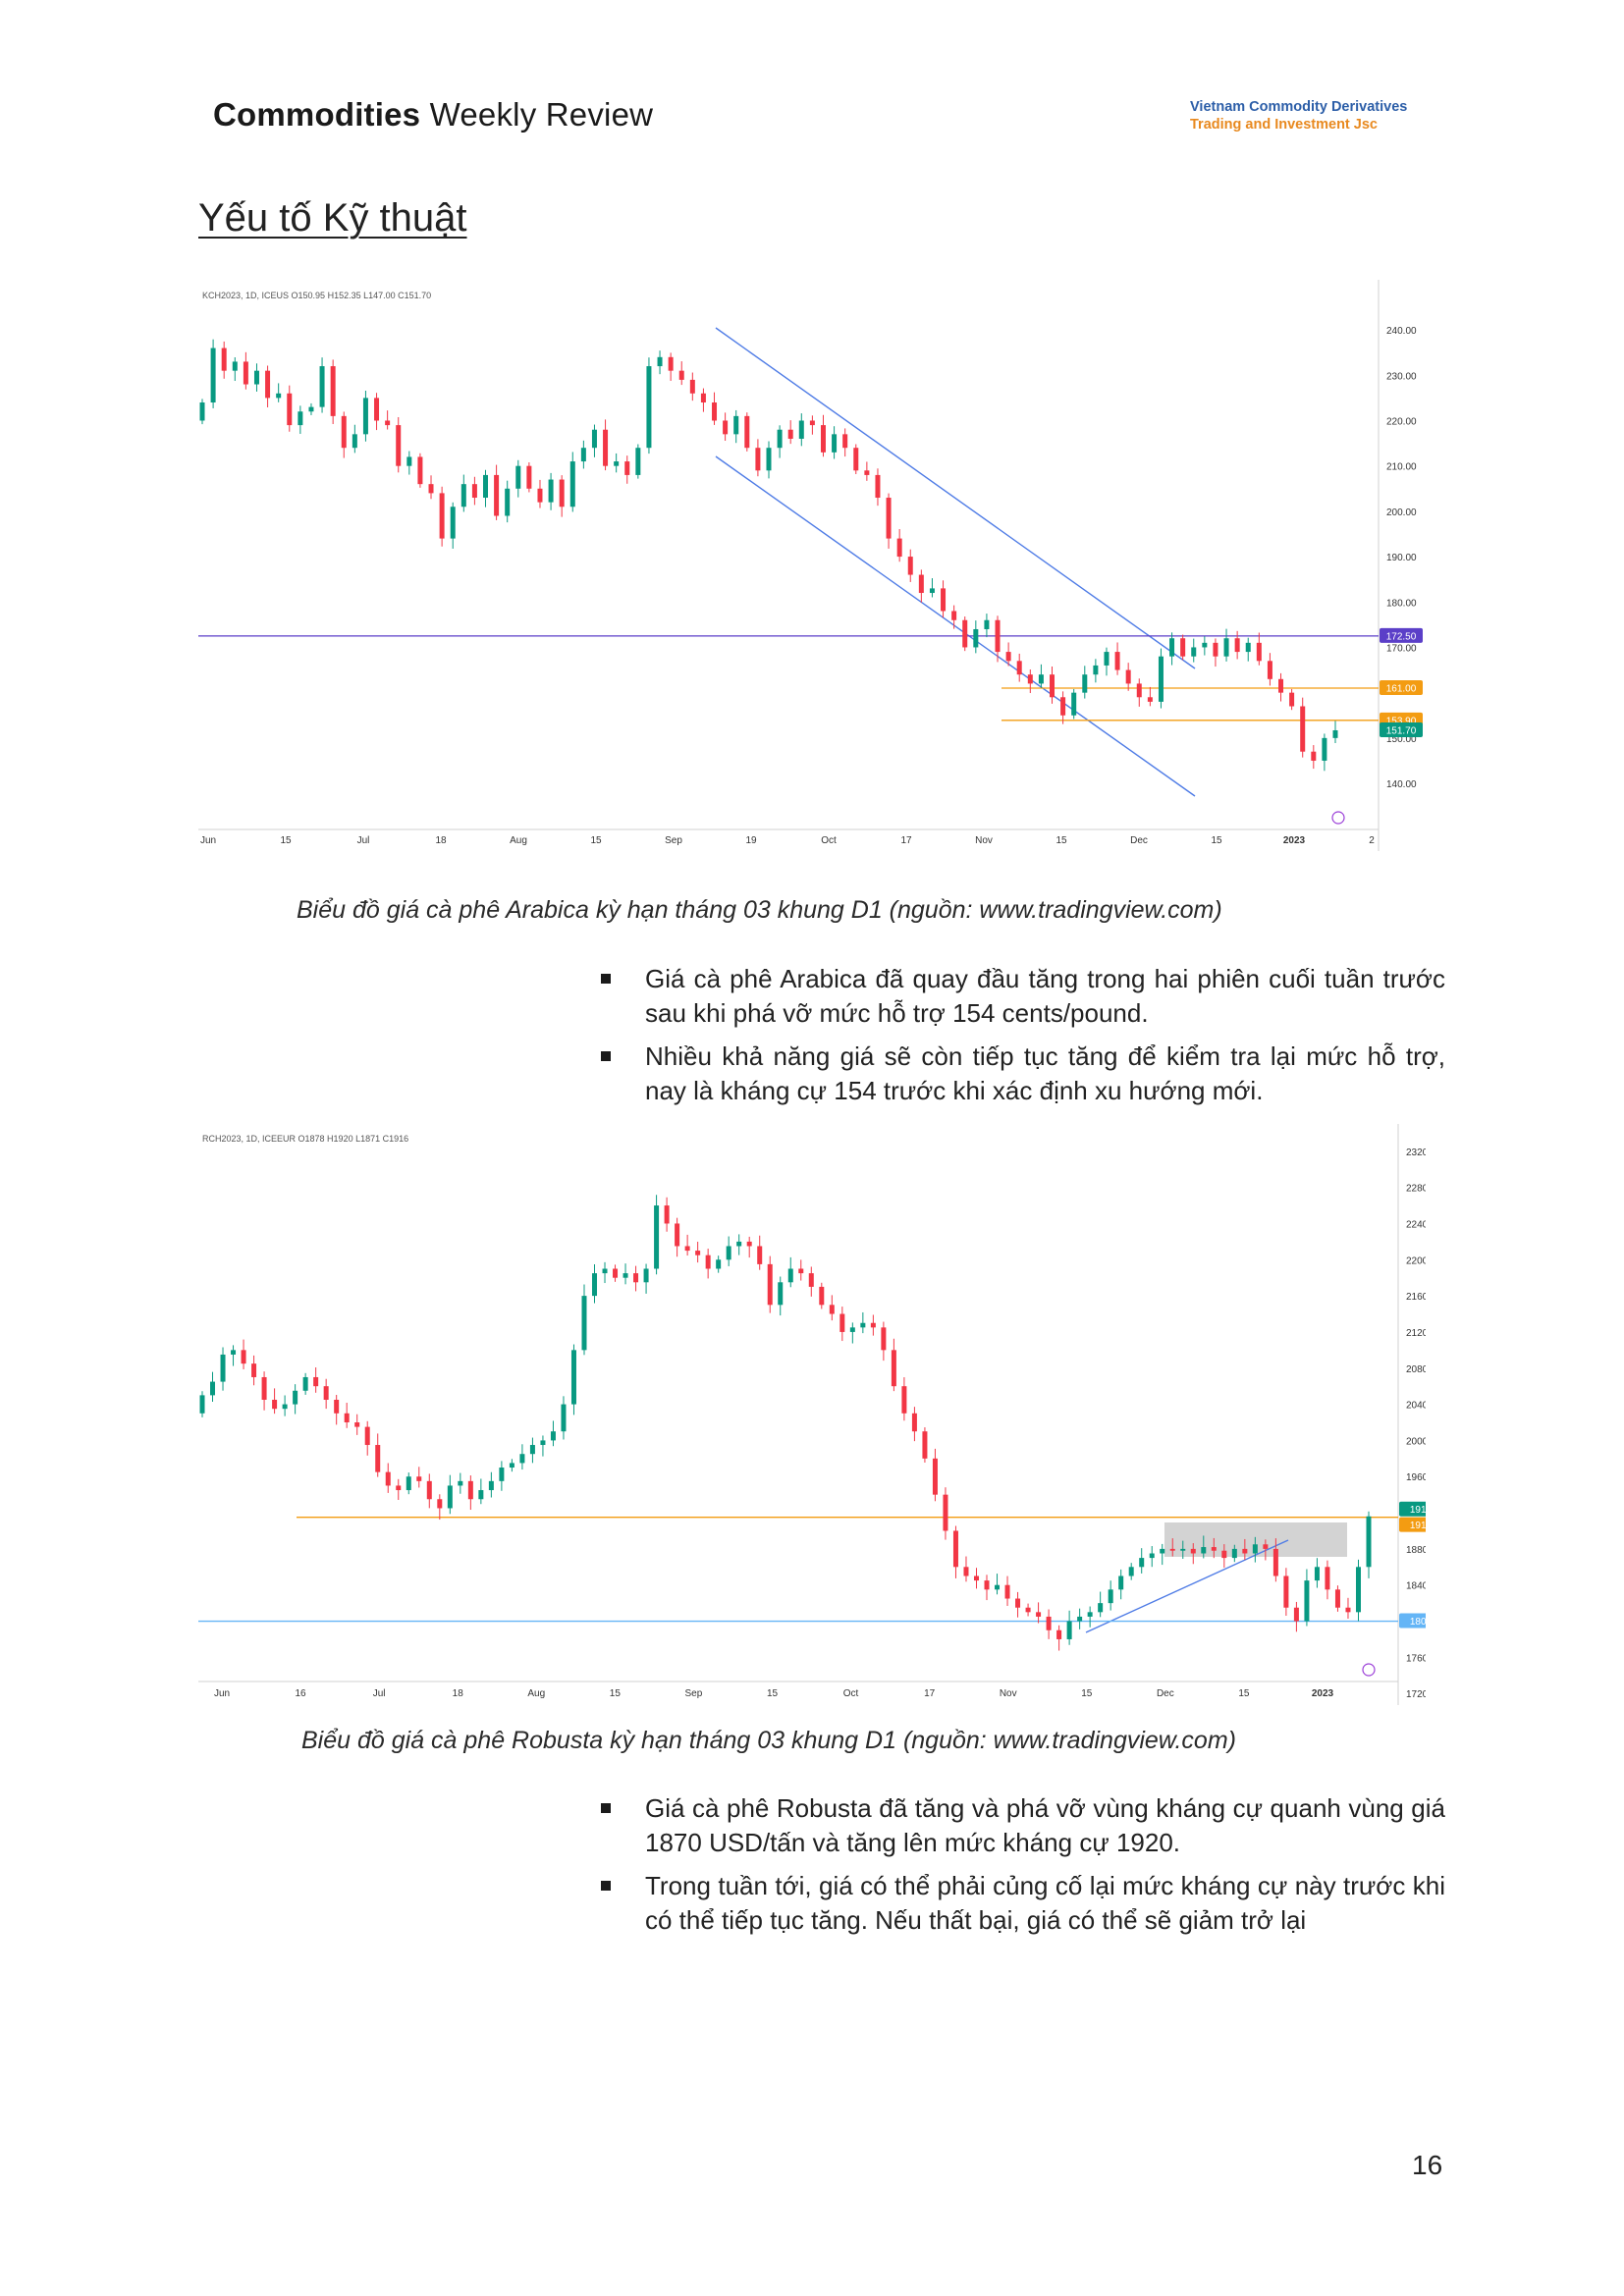 The image size is (1624, 2296). I want to click on c2-y-tick-label: 2040, so click(1416, 1406).